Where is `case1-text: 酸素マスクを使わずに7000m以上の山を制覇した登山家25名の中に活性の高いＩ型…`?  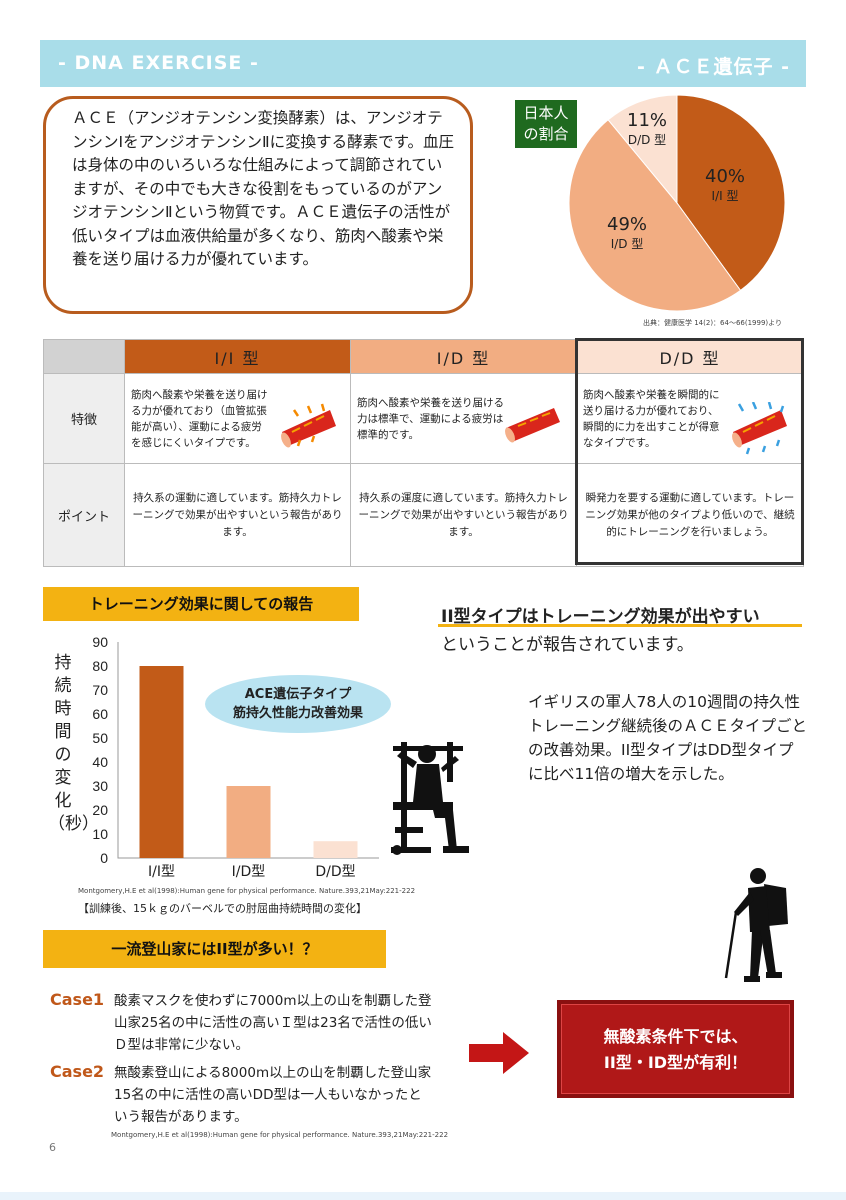
case1-text: 酸素マスクを使わずに7000m以上の山を制覇した登山家25名の中に活性の高いＩ型… is located at coordinates (273, 1023).